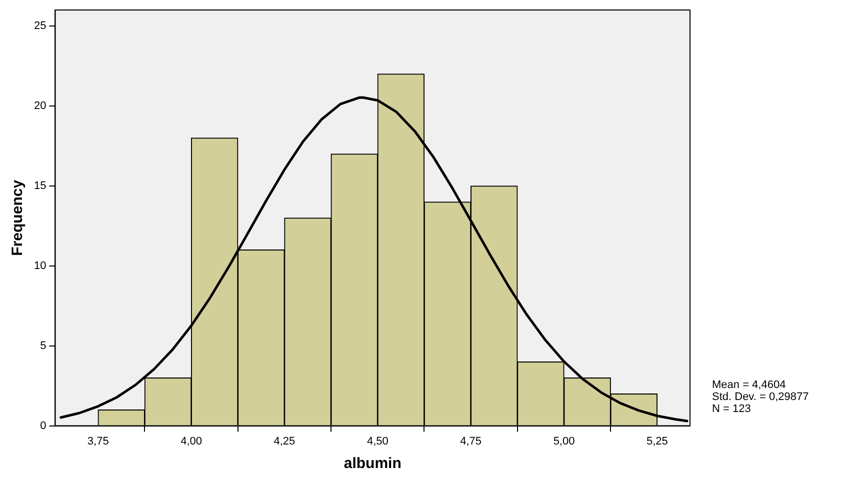 The image size is (861, 482). Describe the element at coordinates (732, 409) in the screenshot. I see `text: N = 123` at that location.